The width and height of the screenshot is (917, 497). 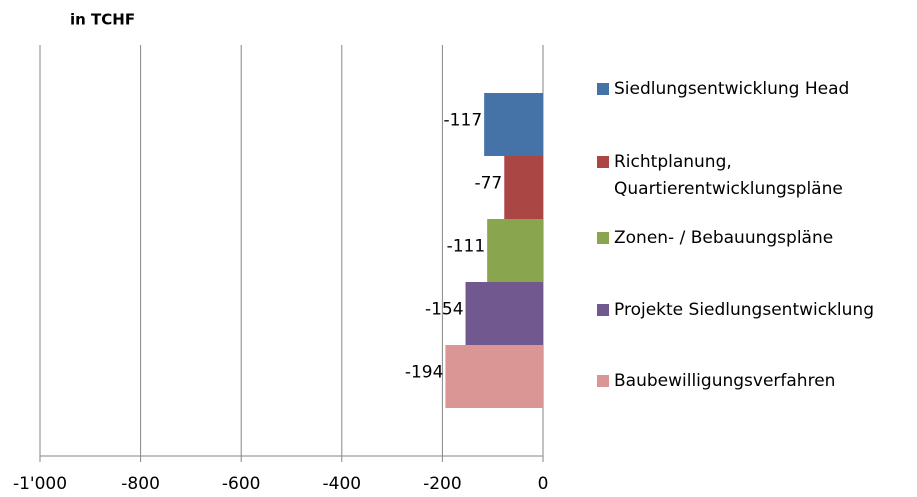 I want to click on data-label: -194, so click(x=424, y=373).